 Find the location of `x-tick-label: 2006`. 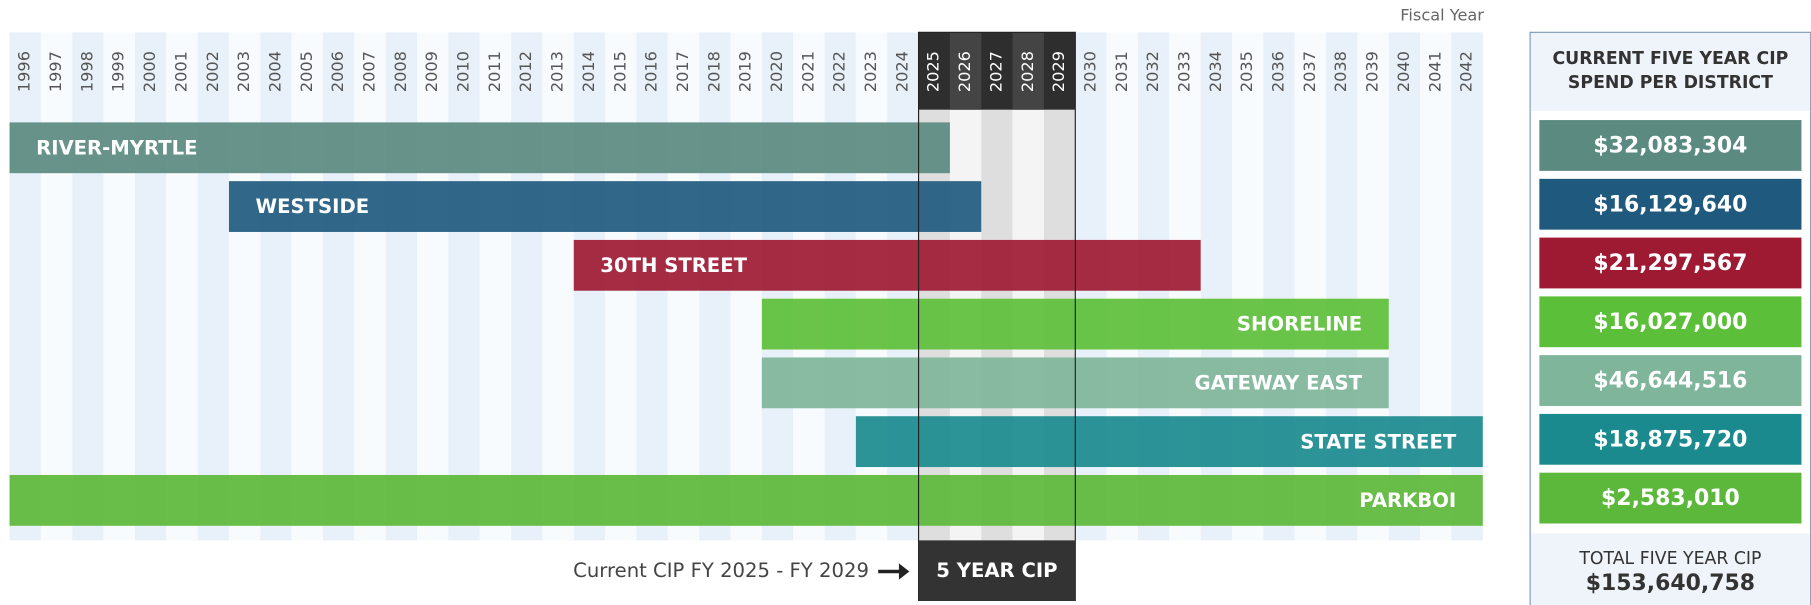

x-tick-label: 2006 is located at coordinates (337, 71).